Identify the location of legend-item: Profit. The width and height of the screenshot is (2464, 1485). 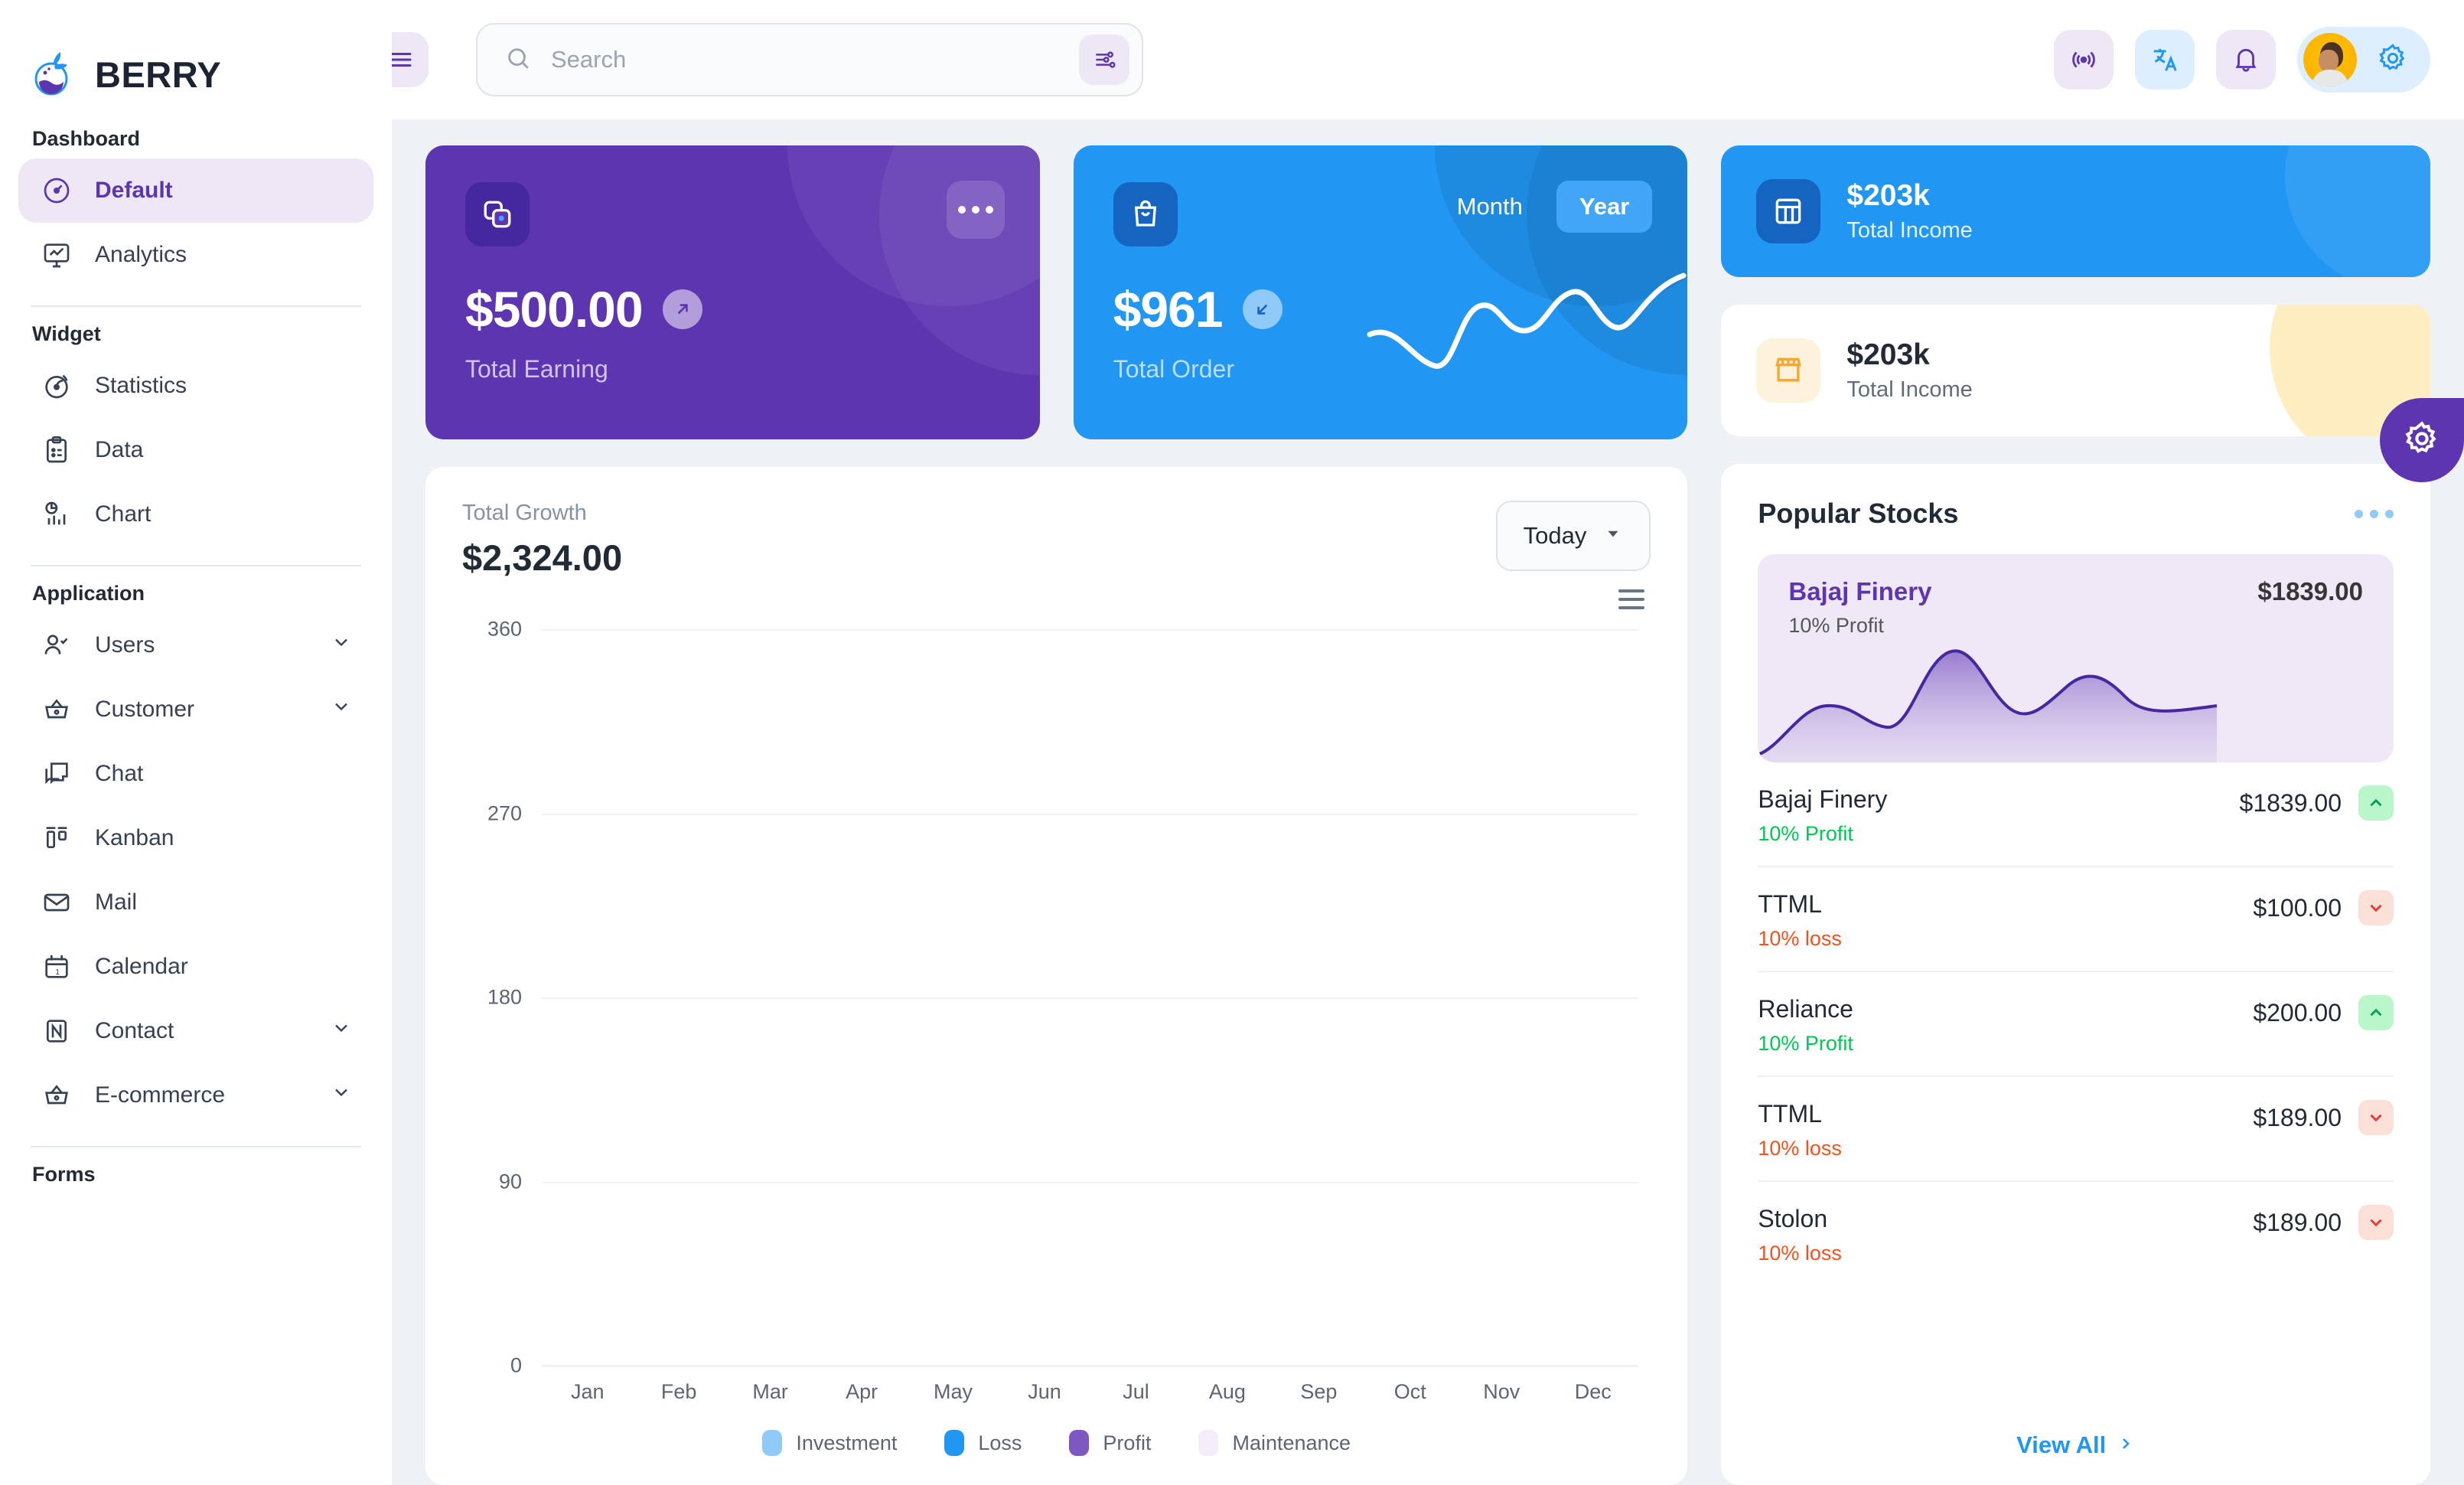
(1110, 1443).